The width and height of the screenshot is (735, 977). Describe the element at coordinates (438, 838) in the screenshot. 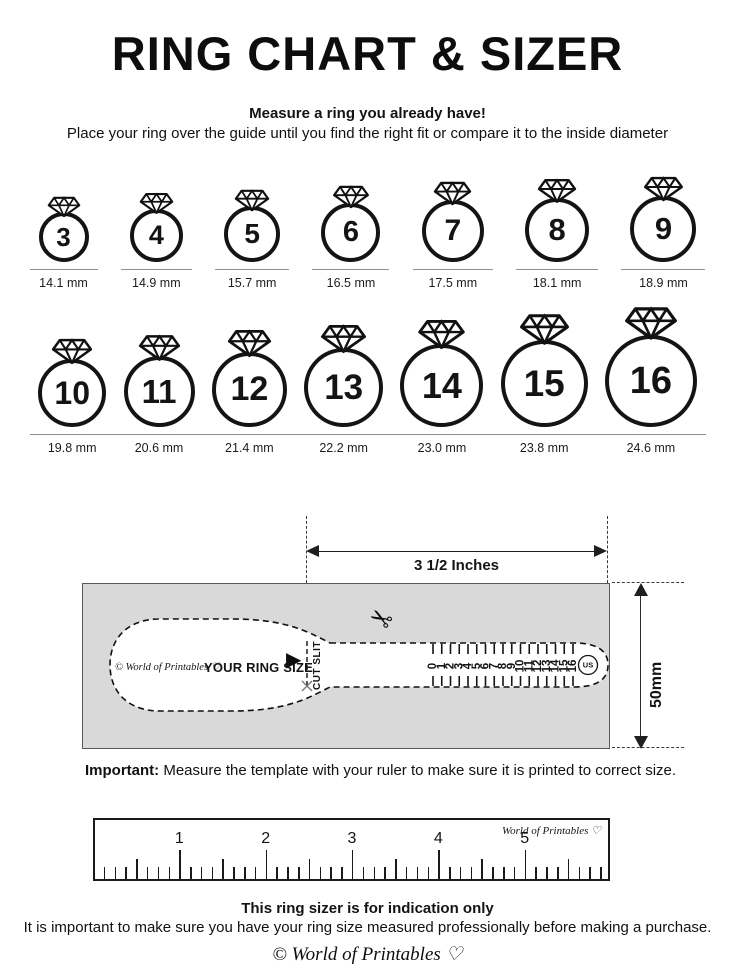

I see `ruler-number: 4` at that location.